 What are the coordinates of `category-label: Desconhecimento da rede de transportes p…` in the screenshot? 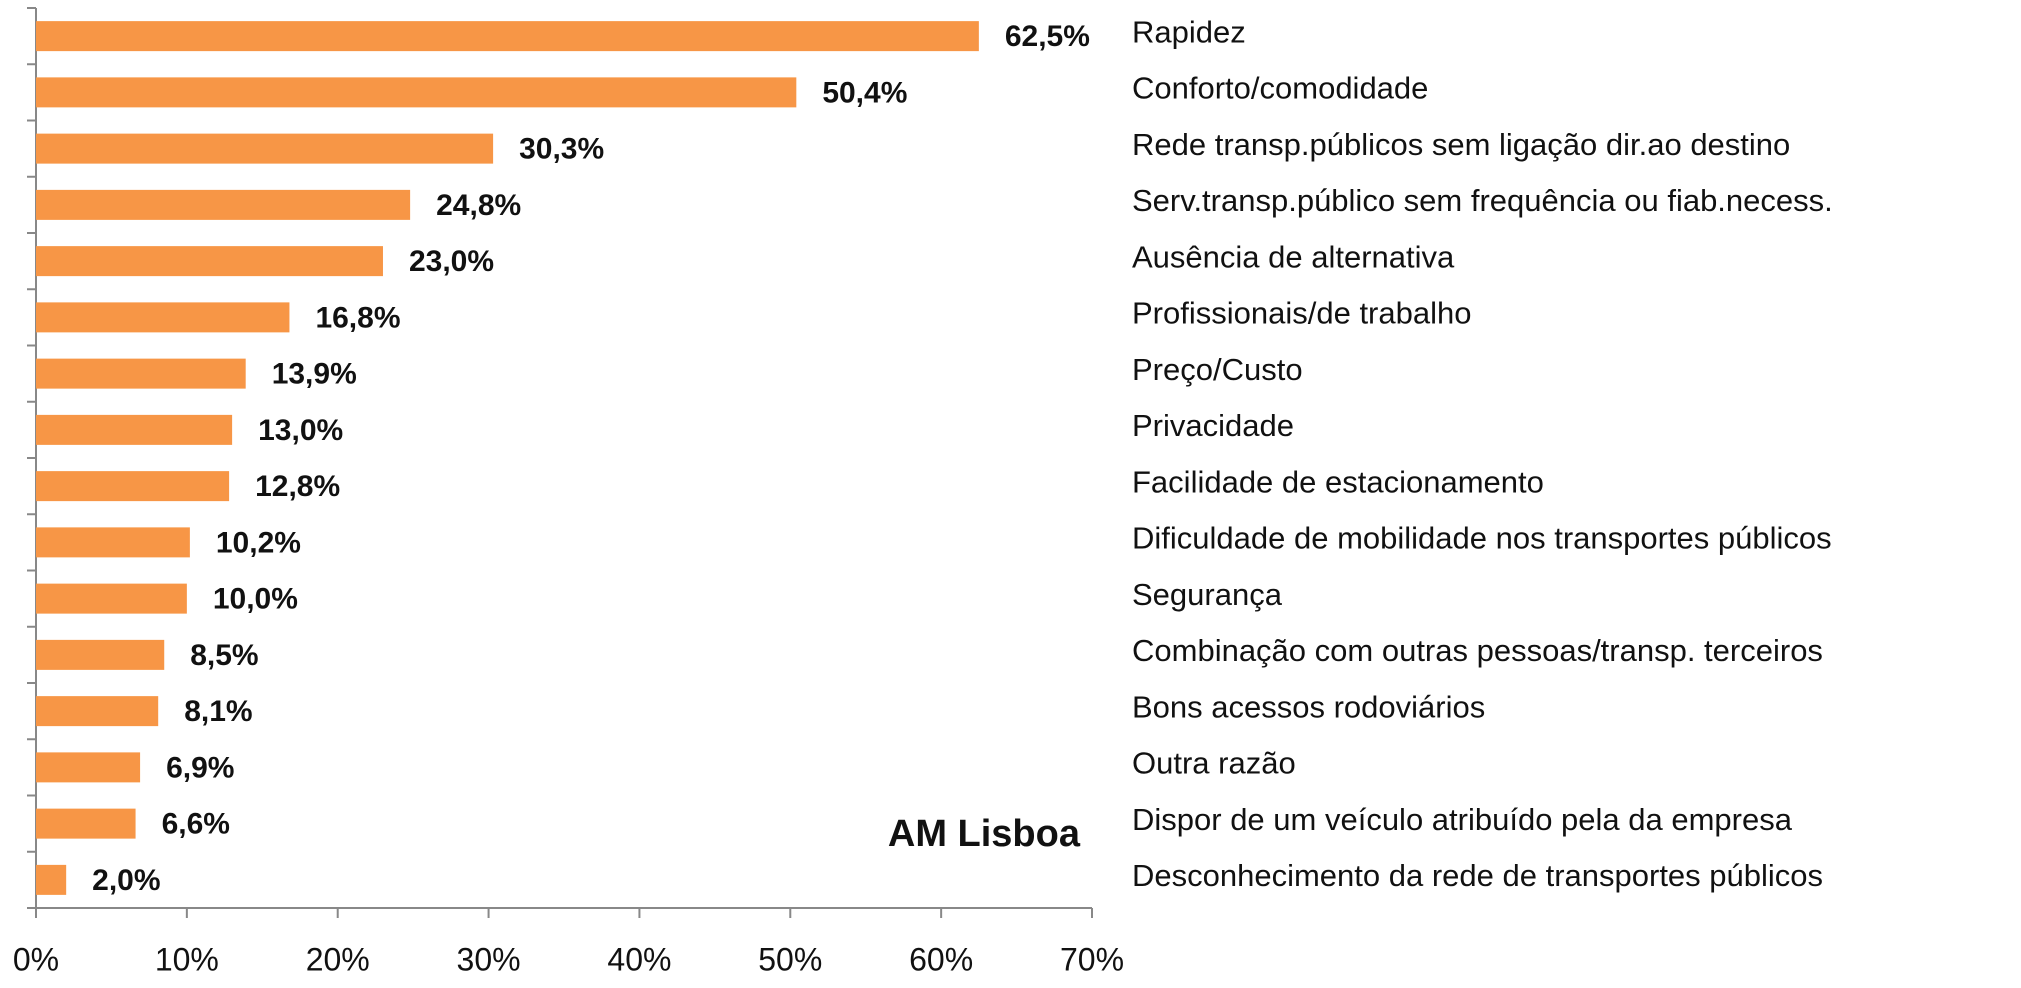 It's located at (1477, 875).